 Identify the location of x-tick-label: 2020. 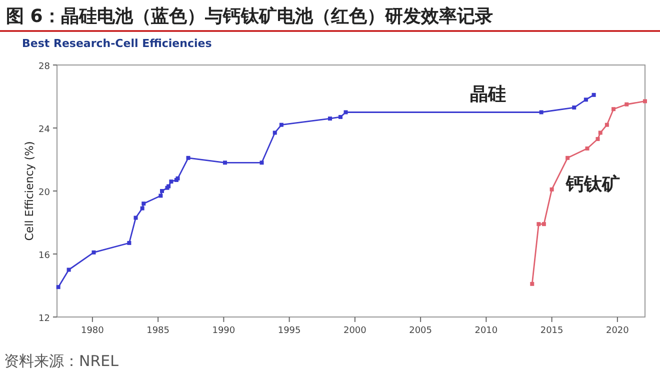
(618, 331).